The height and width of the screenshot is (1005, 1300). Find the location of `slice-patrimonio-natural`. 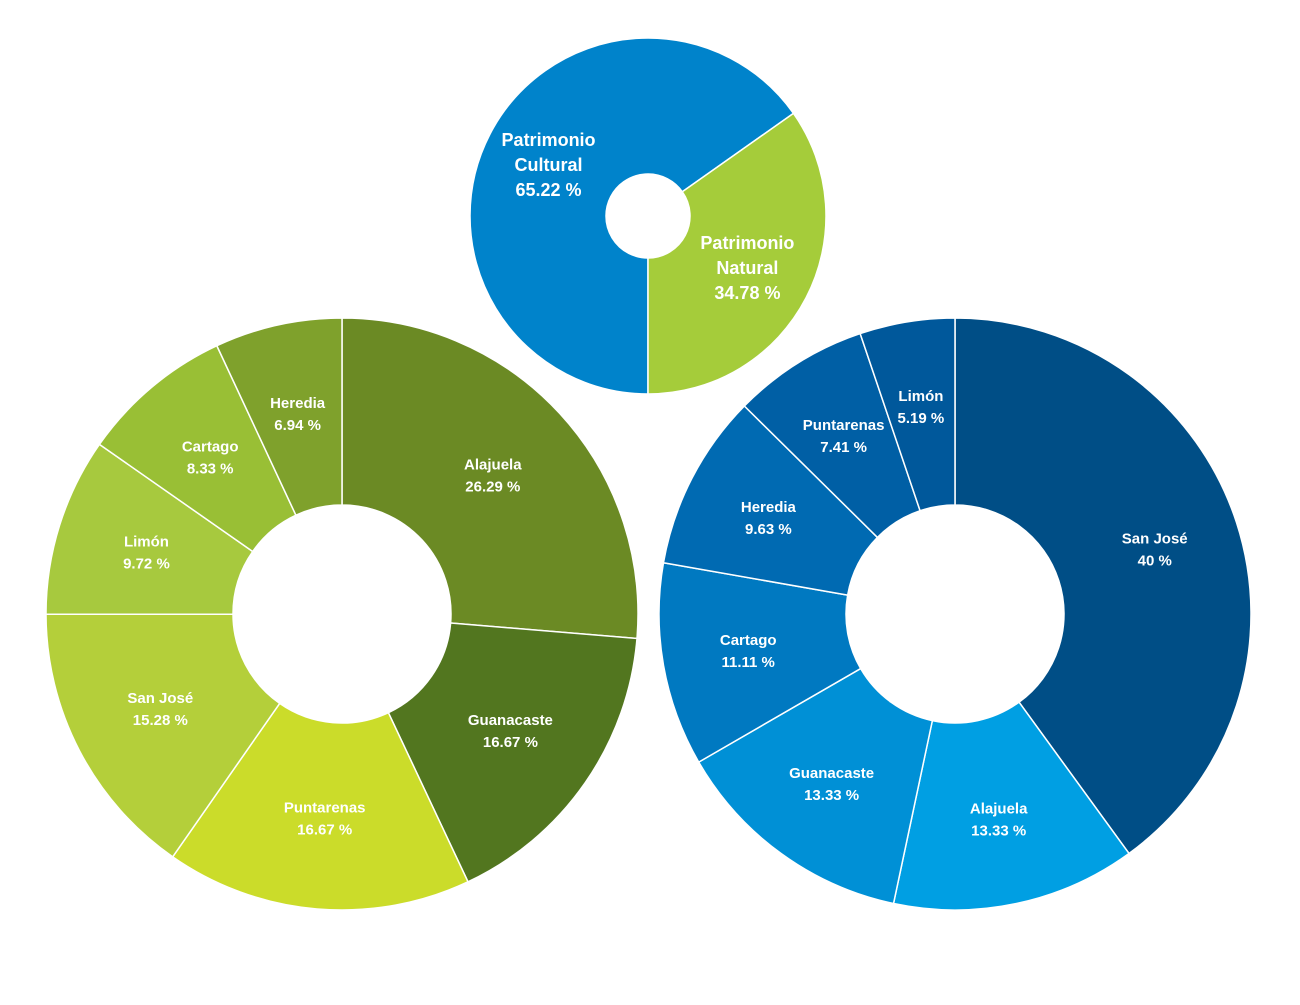

slice-patrimonio-natural is located at coordinates (737, 253).